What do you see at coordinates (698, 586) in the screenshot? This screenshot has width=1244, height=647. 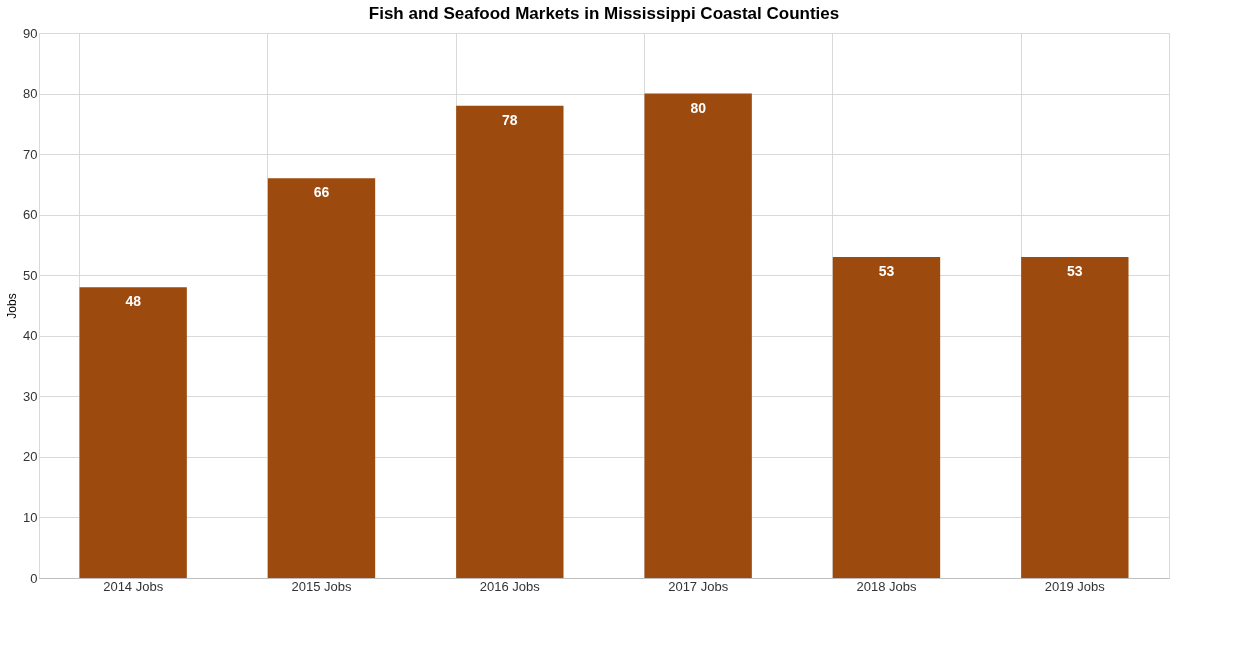 I see `x-tick-label: 2017 Jobs` at bounding box center [698, 586].